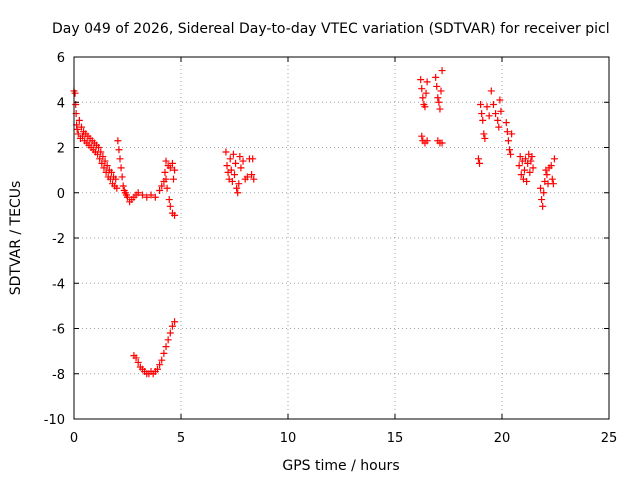 This screenshot has height=480, width=640. I want to click on x-tick-label: 25, so click(609, 438).